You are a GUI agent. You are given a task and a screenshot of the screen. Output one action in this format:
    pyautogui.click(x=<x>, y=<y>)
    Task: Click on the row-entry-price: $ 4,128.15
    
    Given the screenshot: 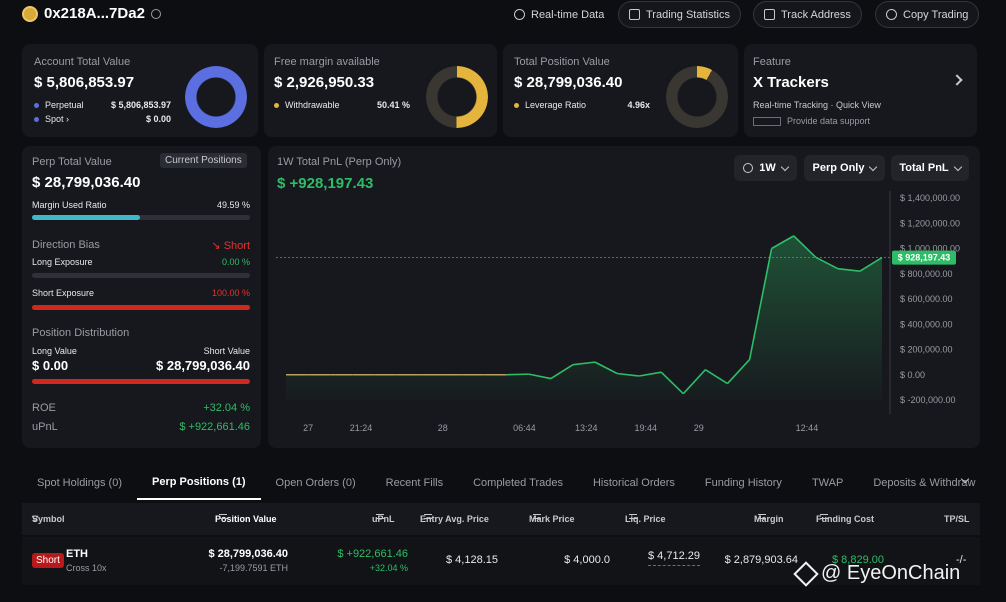 What is the action you would take?
    pyautogui.click(x=472, y=560)
    